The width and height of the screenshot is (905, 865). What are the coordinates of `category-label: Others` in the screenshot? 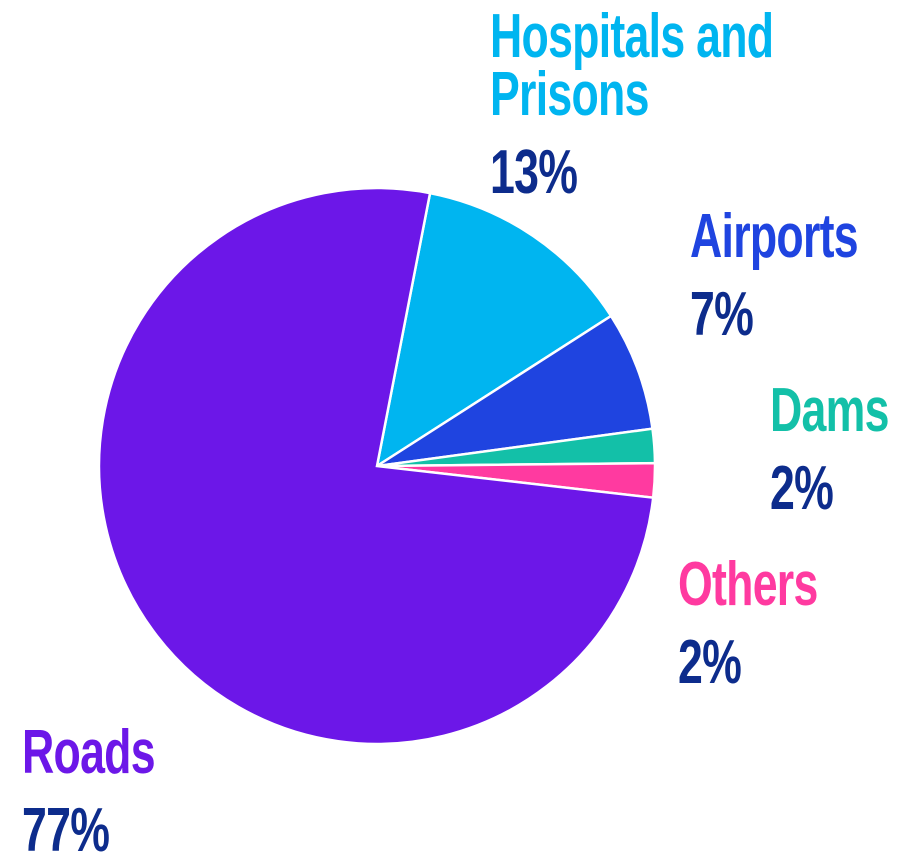 It's located at (748, 584).